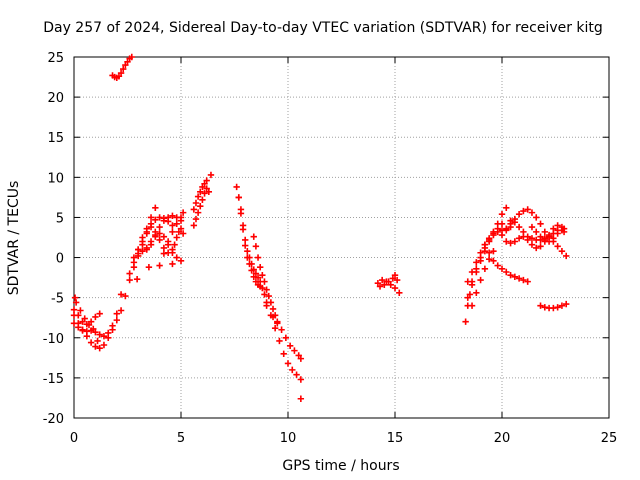 The height and width of the screenshot is (480, 640). Describe the element at coordinates (181, 438) in the screenshot. I see `x-tick-label: 5` at that location.